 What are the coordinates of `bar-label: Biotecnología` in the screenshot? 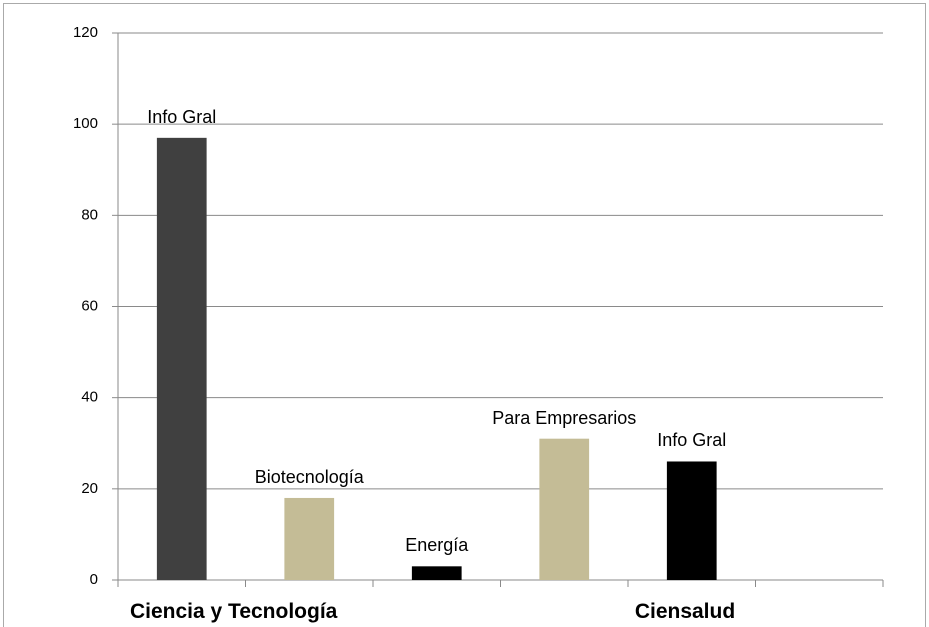 It's located at (309, 476).